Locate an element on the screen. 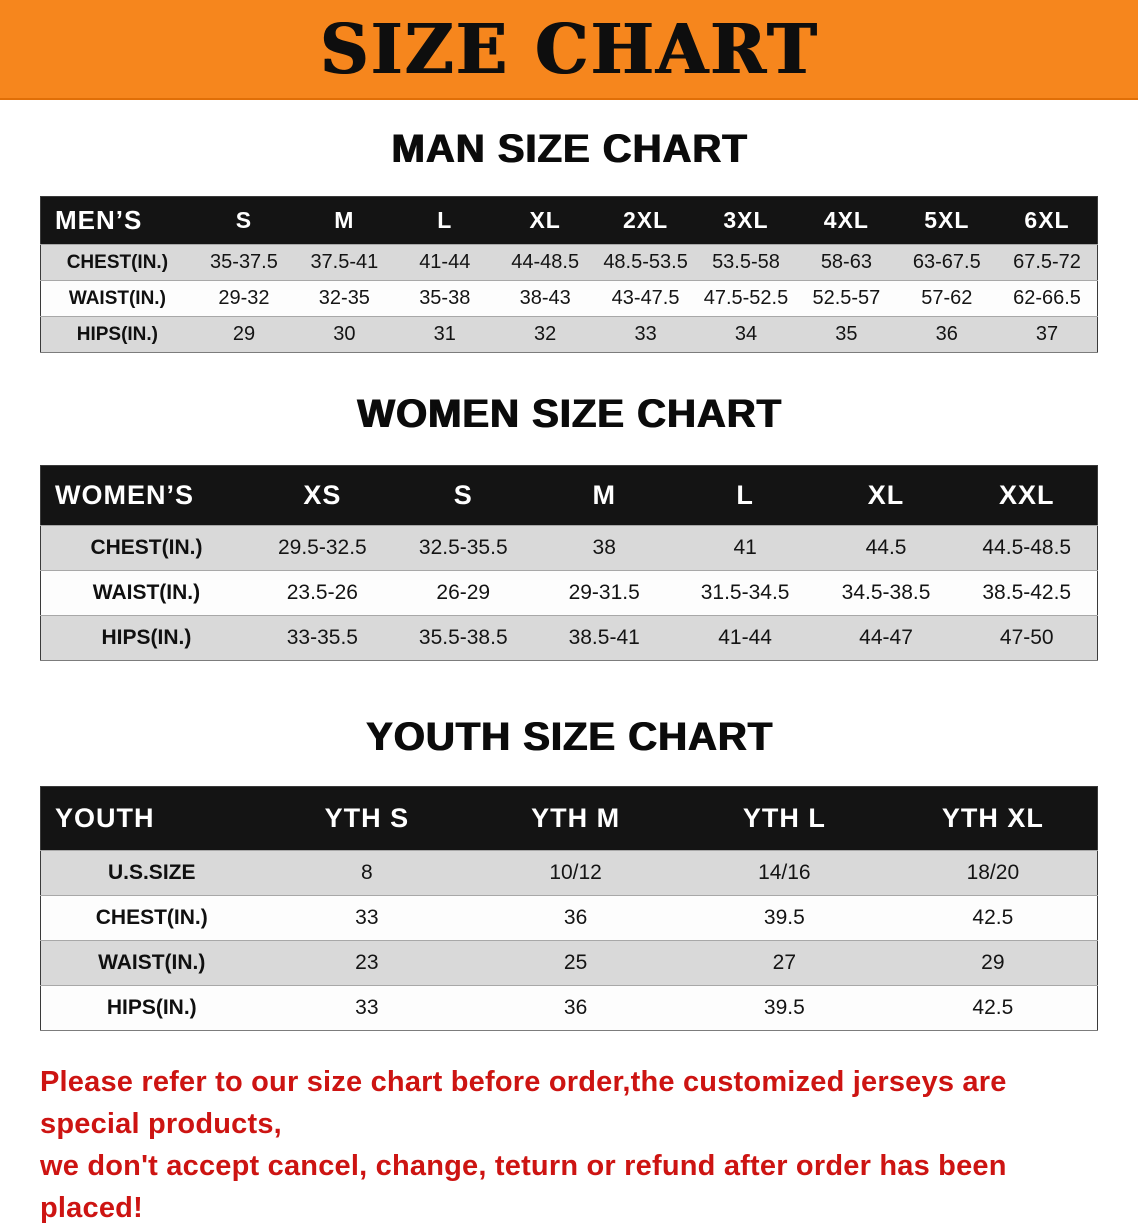 The height and width of the screenshot is (1229, 1138). women-section-heading: WOMEN SIZE CHART is located at coordinates (569, 414).